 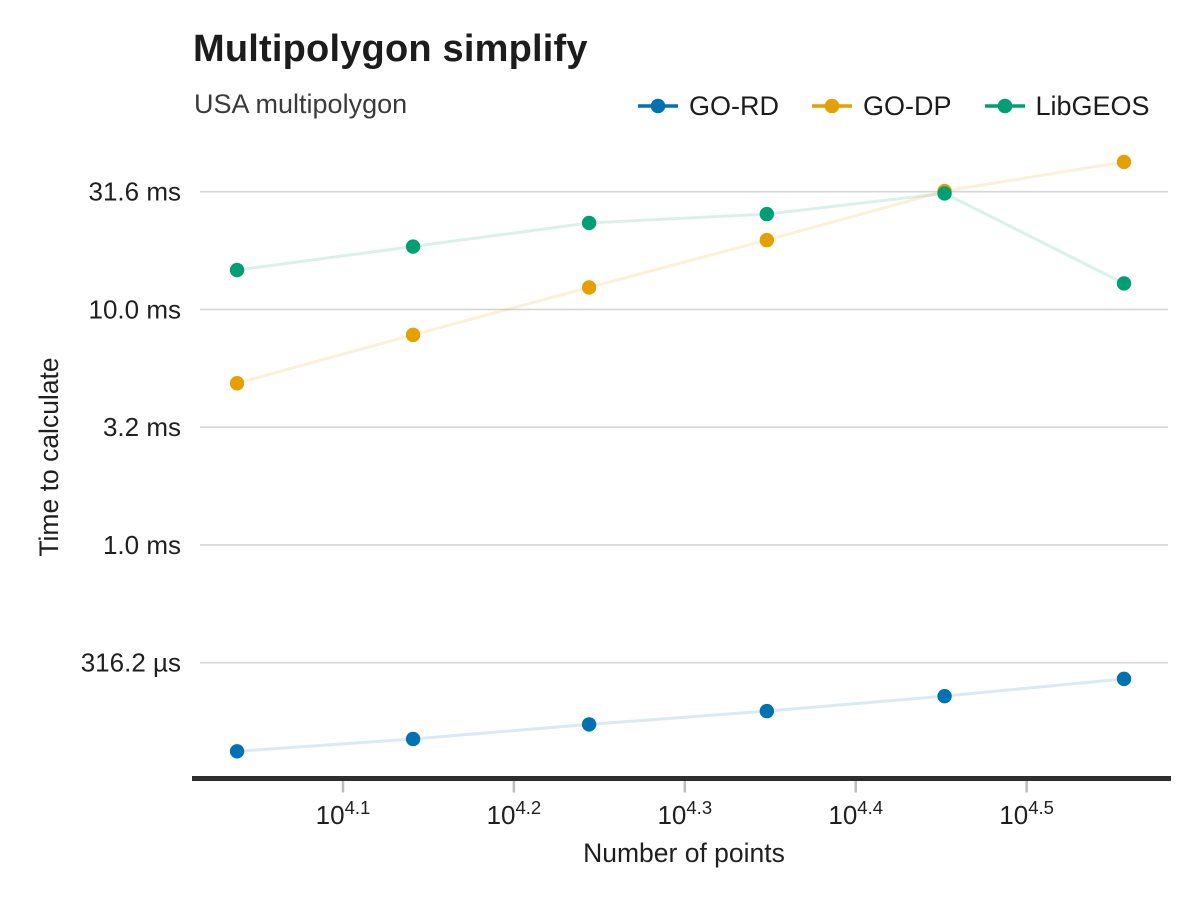 I want to click on legend-item-go-dp: GO-DP, so click(x=882, y=106).